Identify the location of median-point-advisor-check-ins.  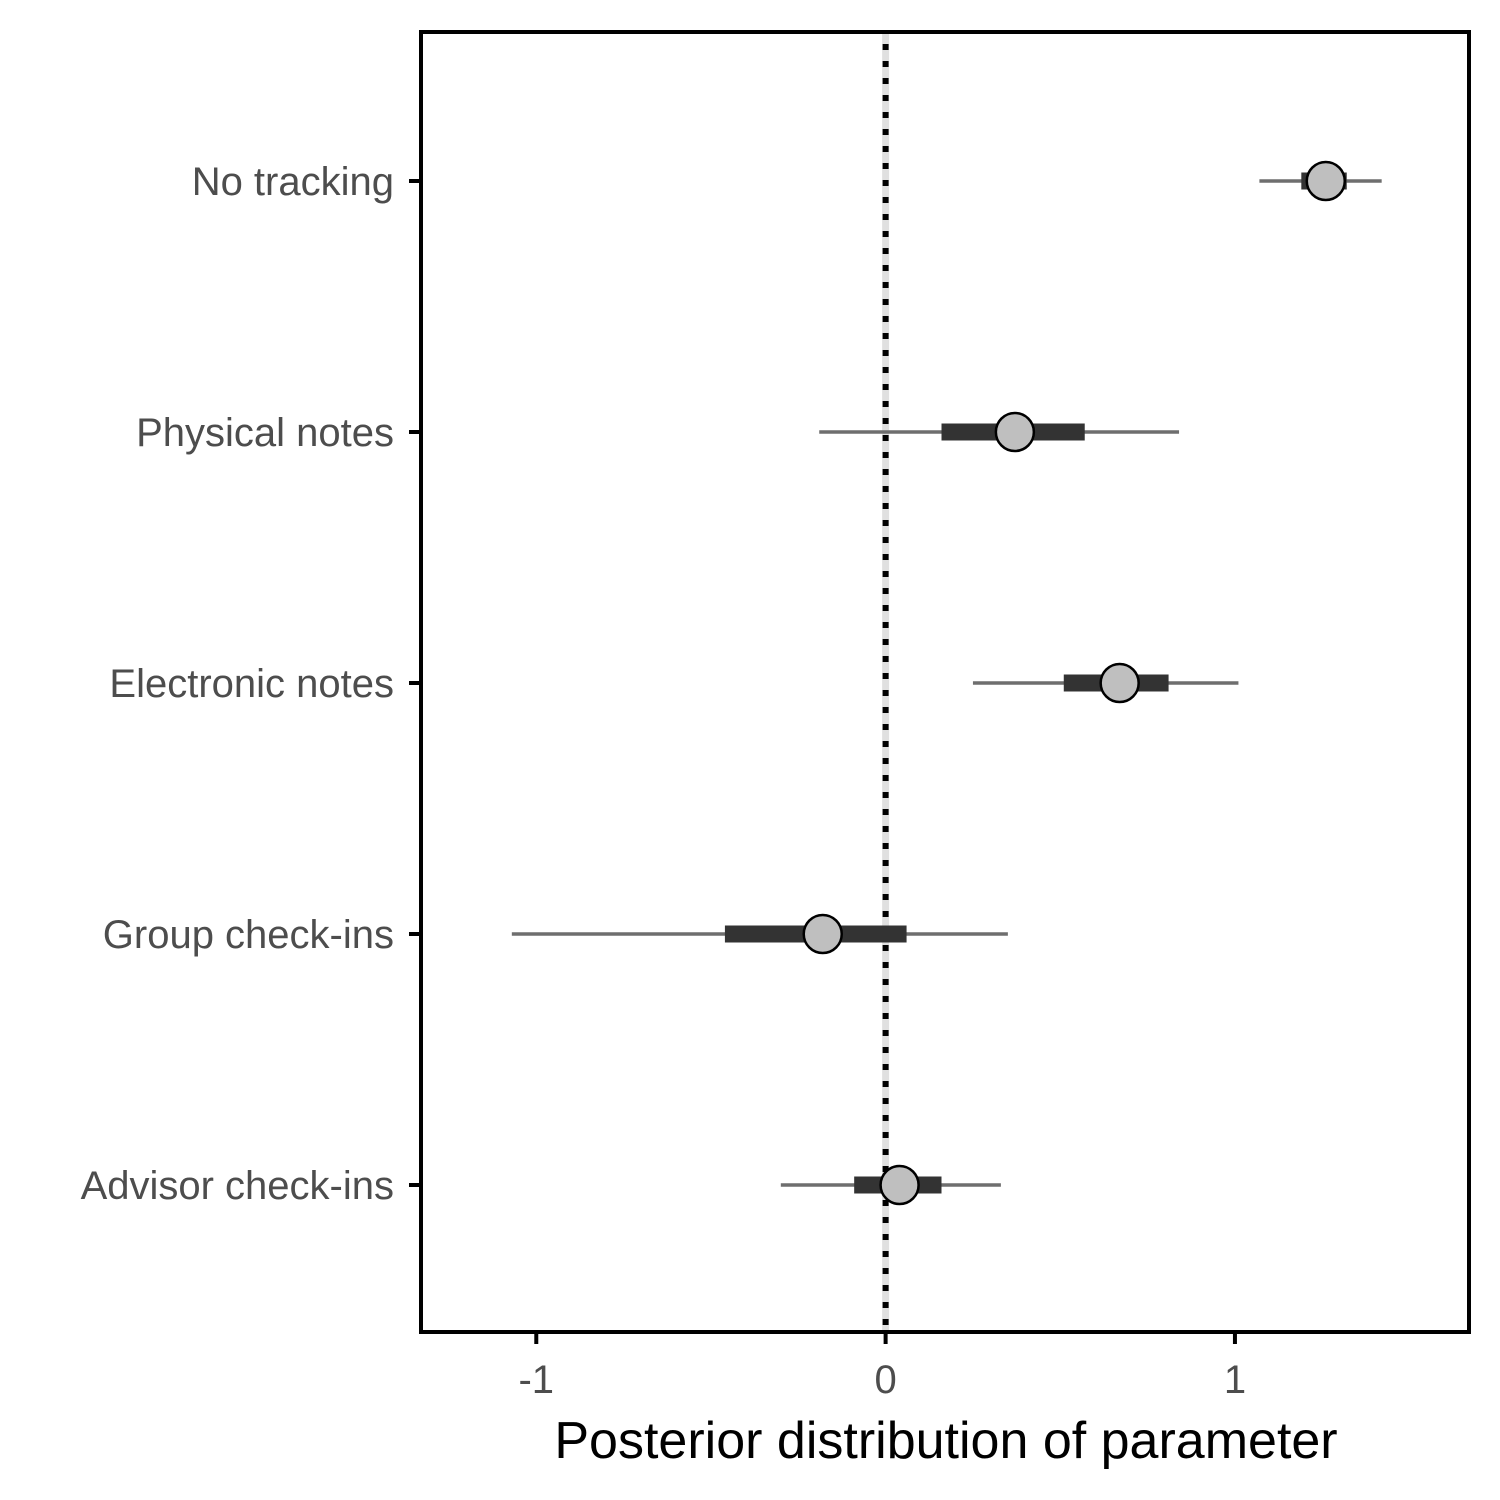
(899, 1185).